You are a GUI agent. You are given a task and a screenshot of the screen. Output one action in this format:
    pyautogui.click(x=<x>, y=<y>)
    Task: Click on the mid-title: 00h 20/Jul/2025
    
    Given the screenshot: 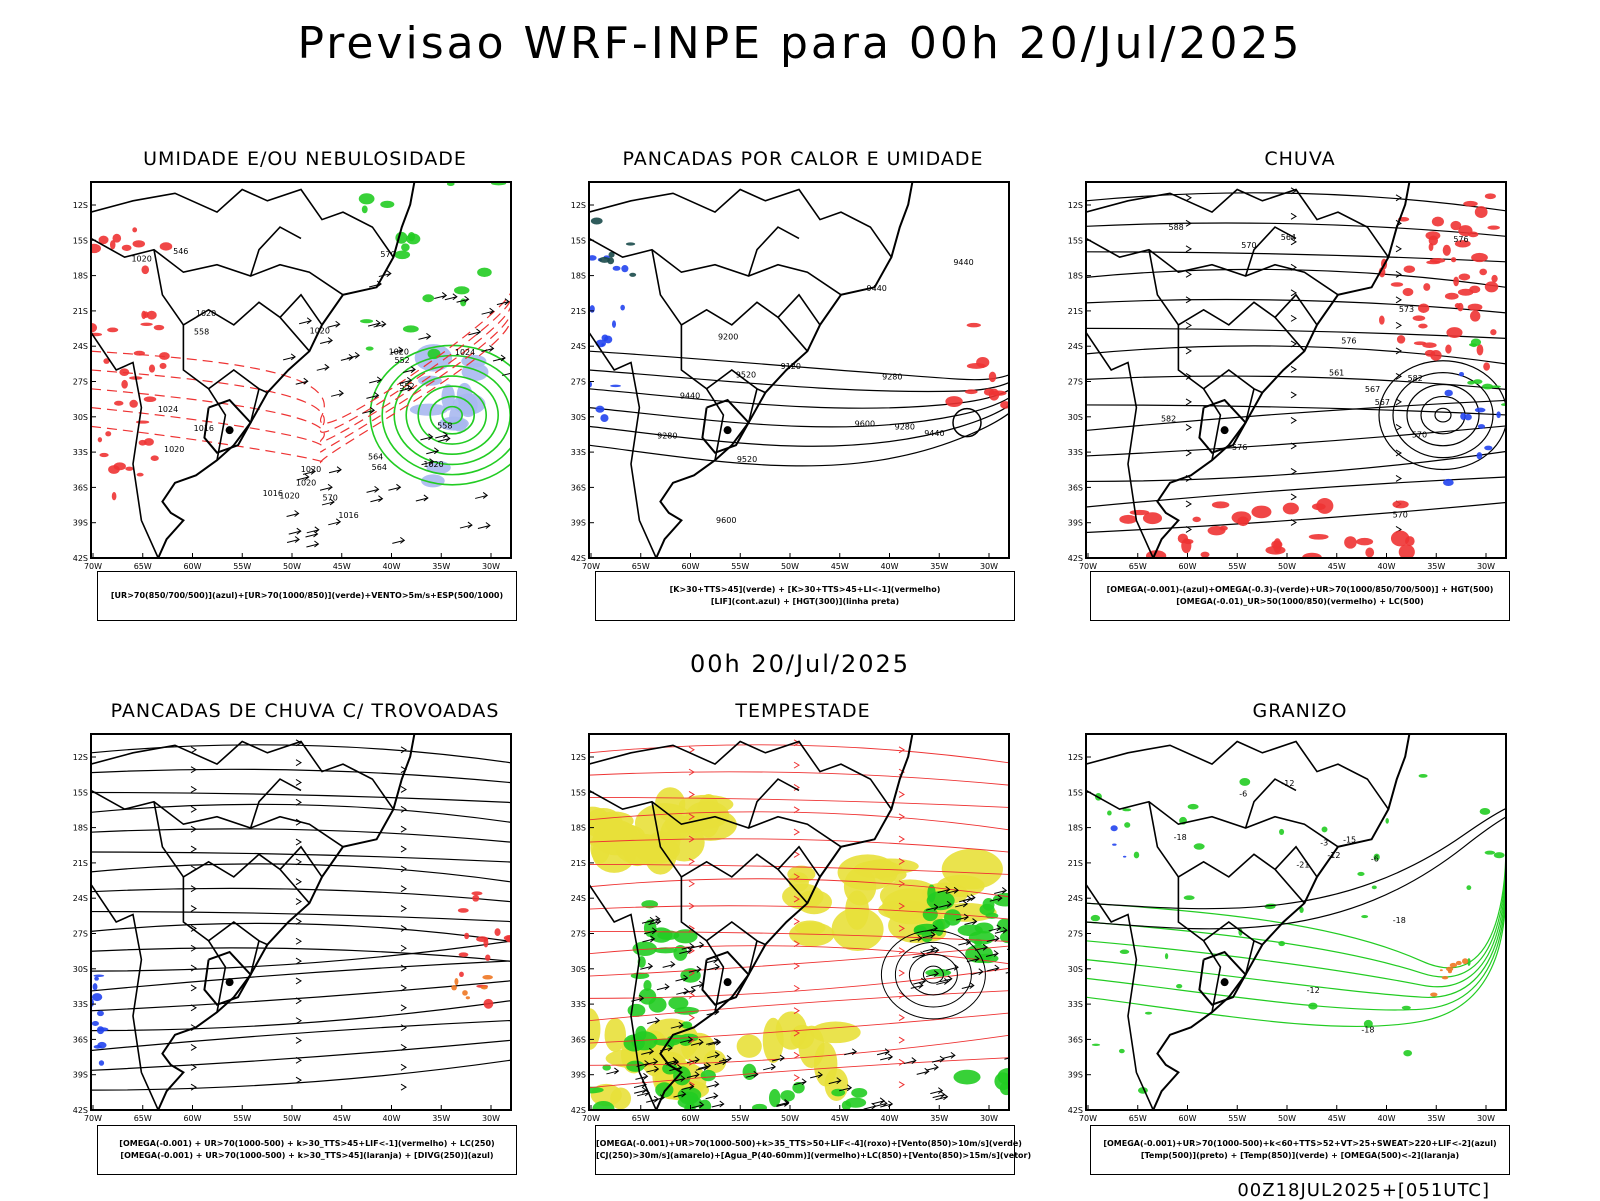 What is the action you would take?
    pyautogui.click(x=800, y=664)
    